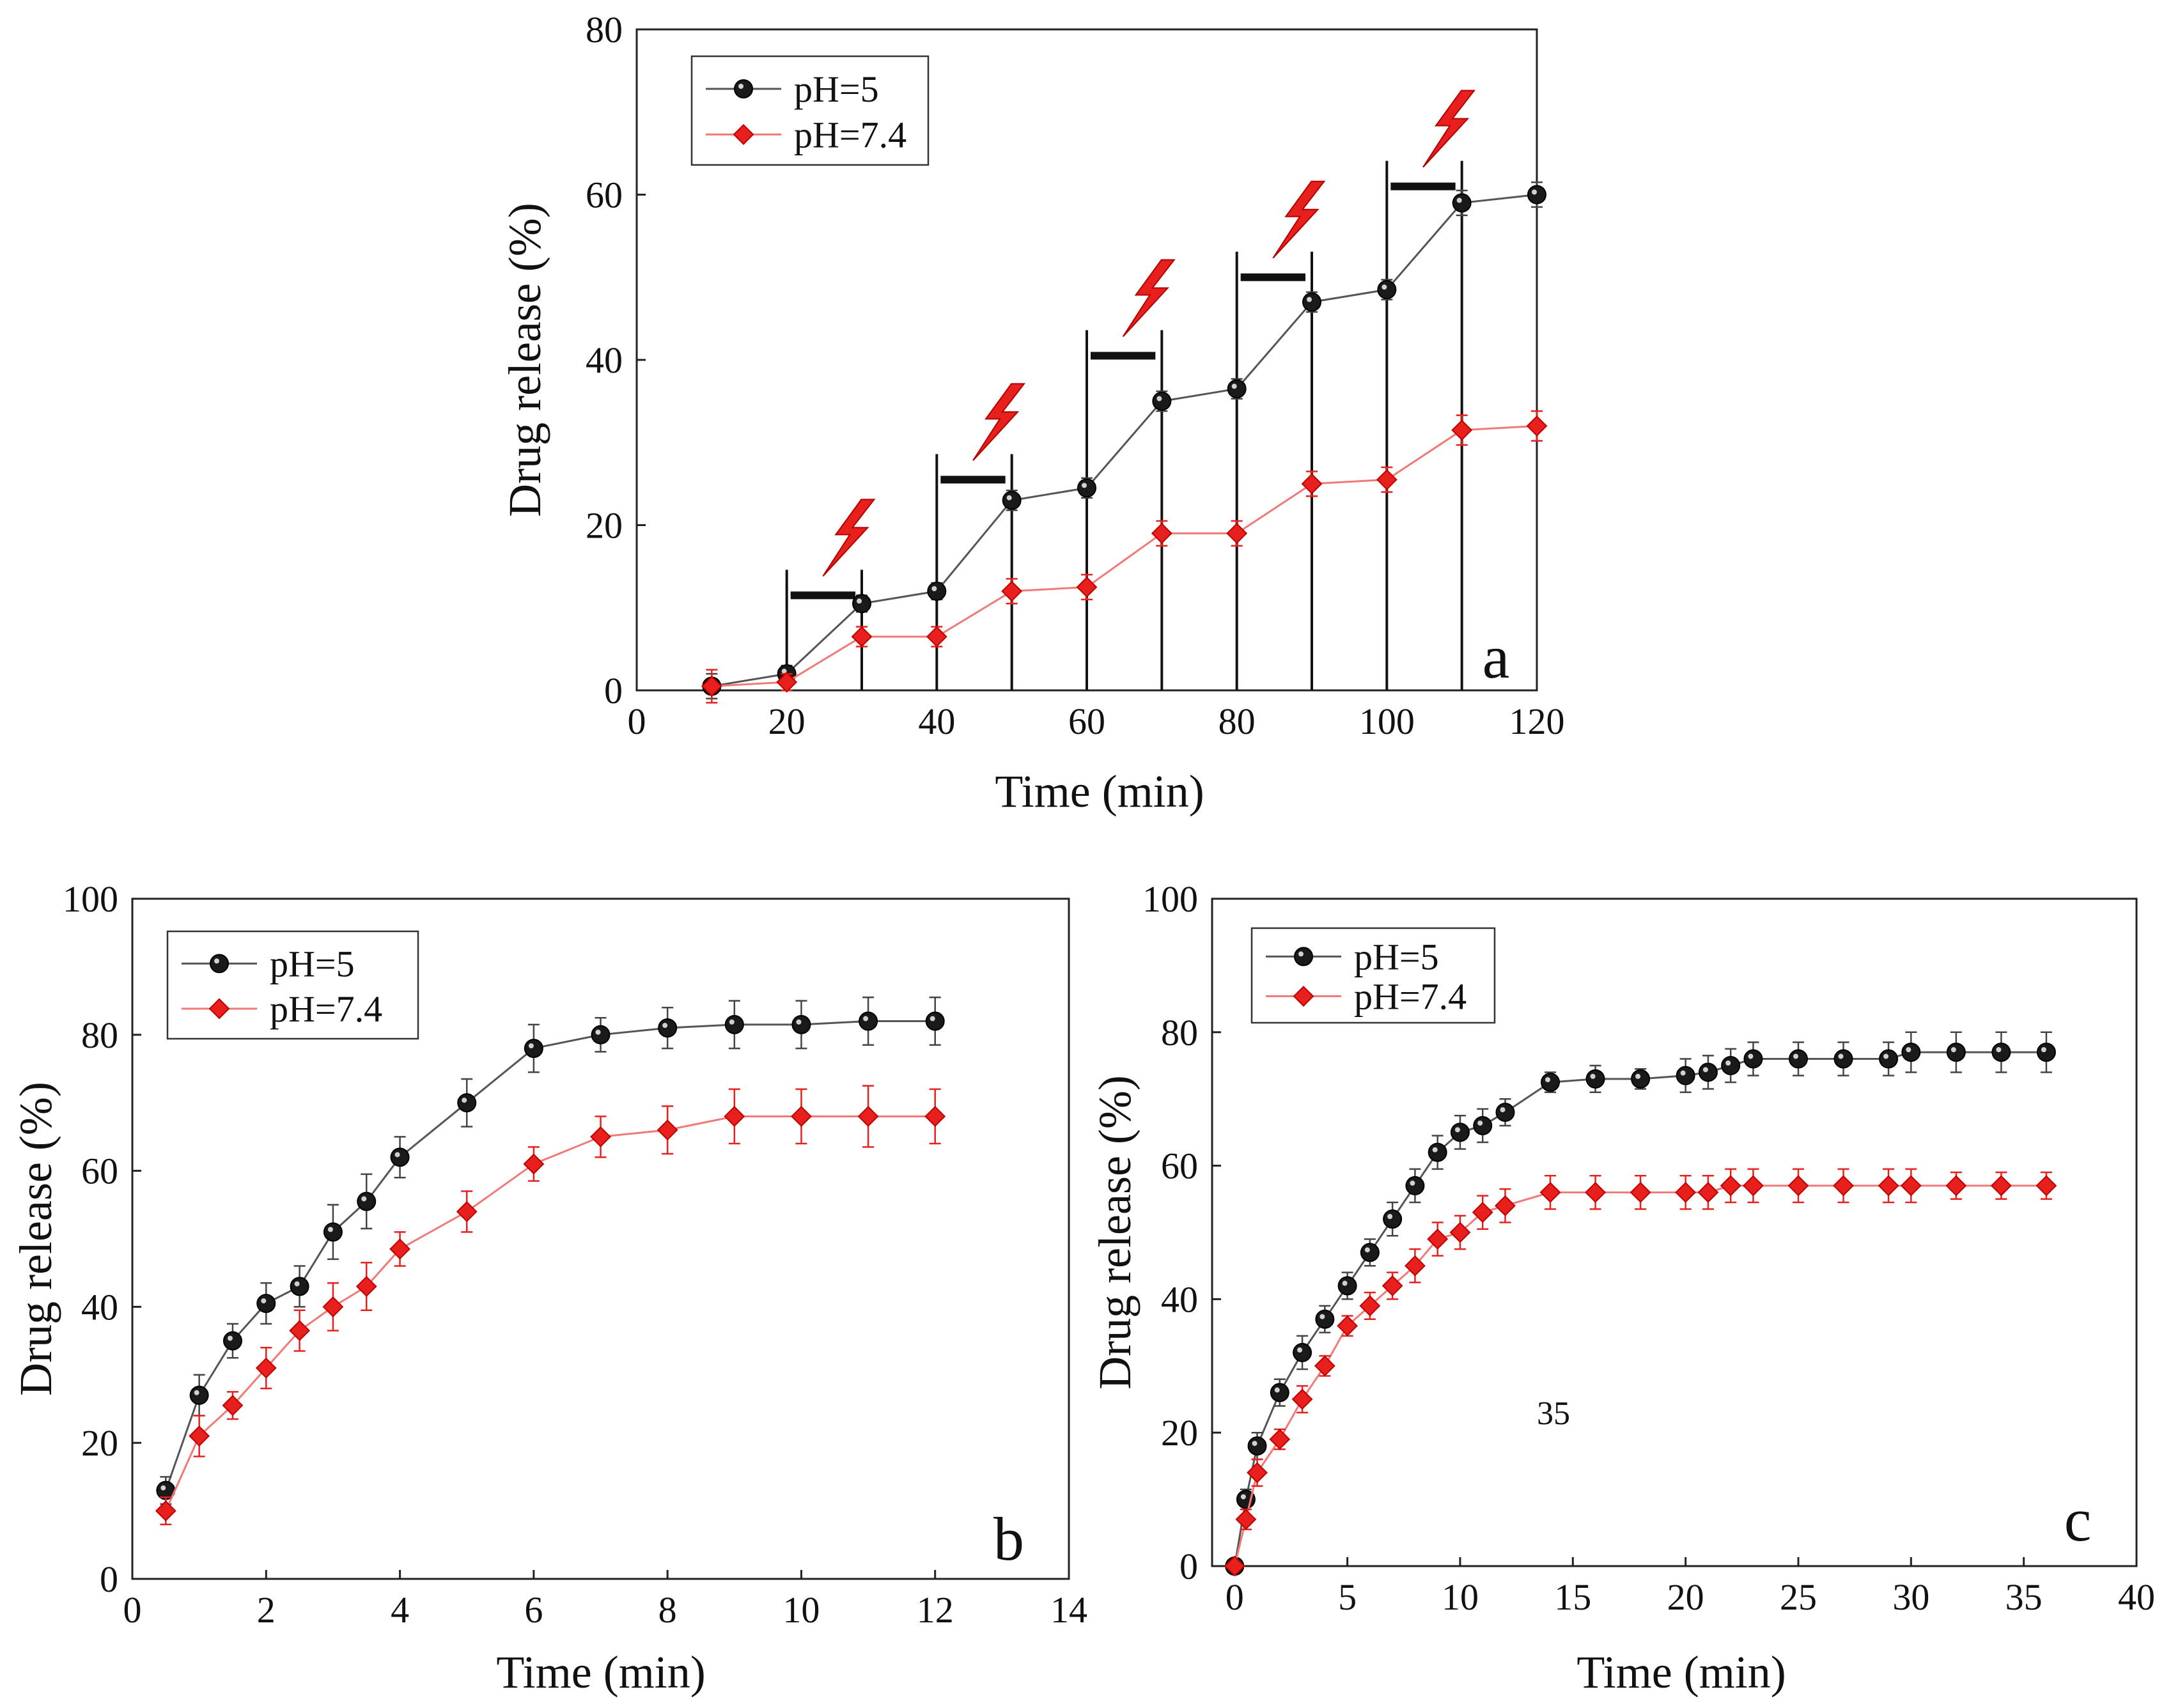 This screenshot has height=1708, width=2164. I want to click on x-tick-label: 100, so click(1387, 721).